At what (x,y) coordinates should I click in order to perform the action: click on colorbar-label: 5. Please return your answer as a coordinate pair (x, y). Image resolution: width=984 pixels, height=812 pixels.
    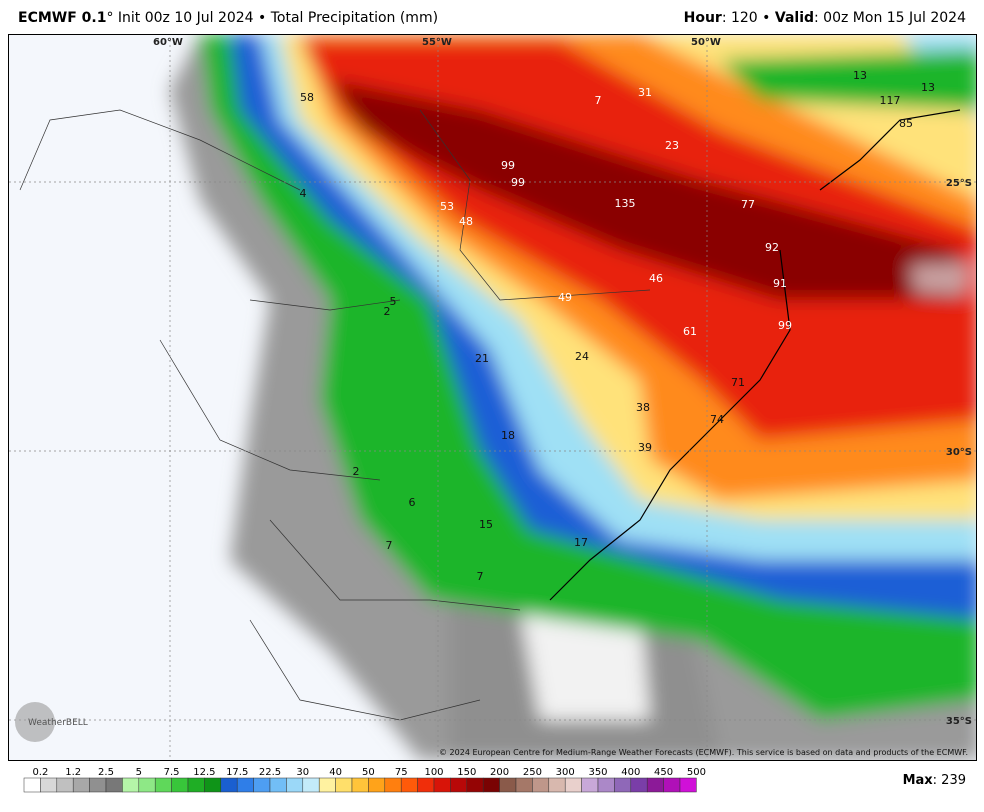
    Looking at the image, I should click on (139, 772).